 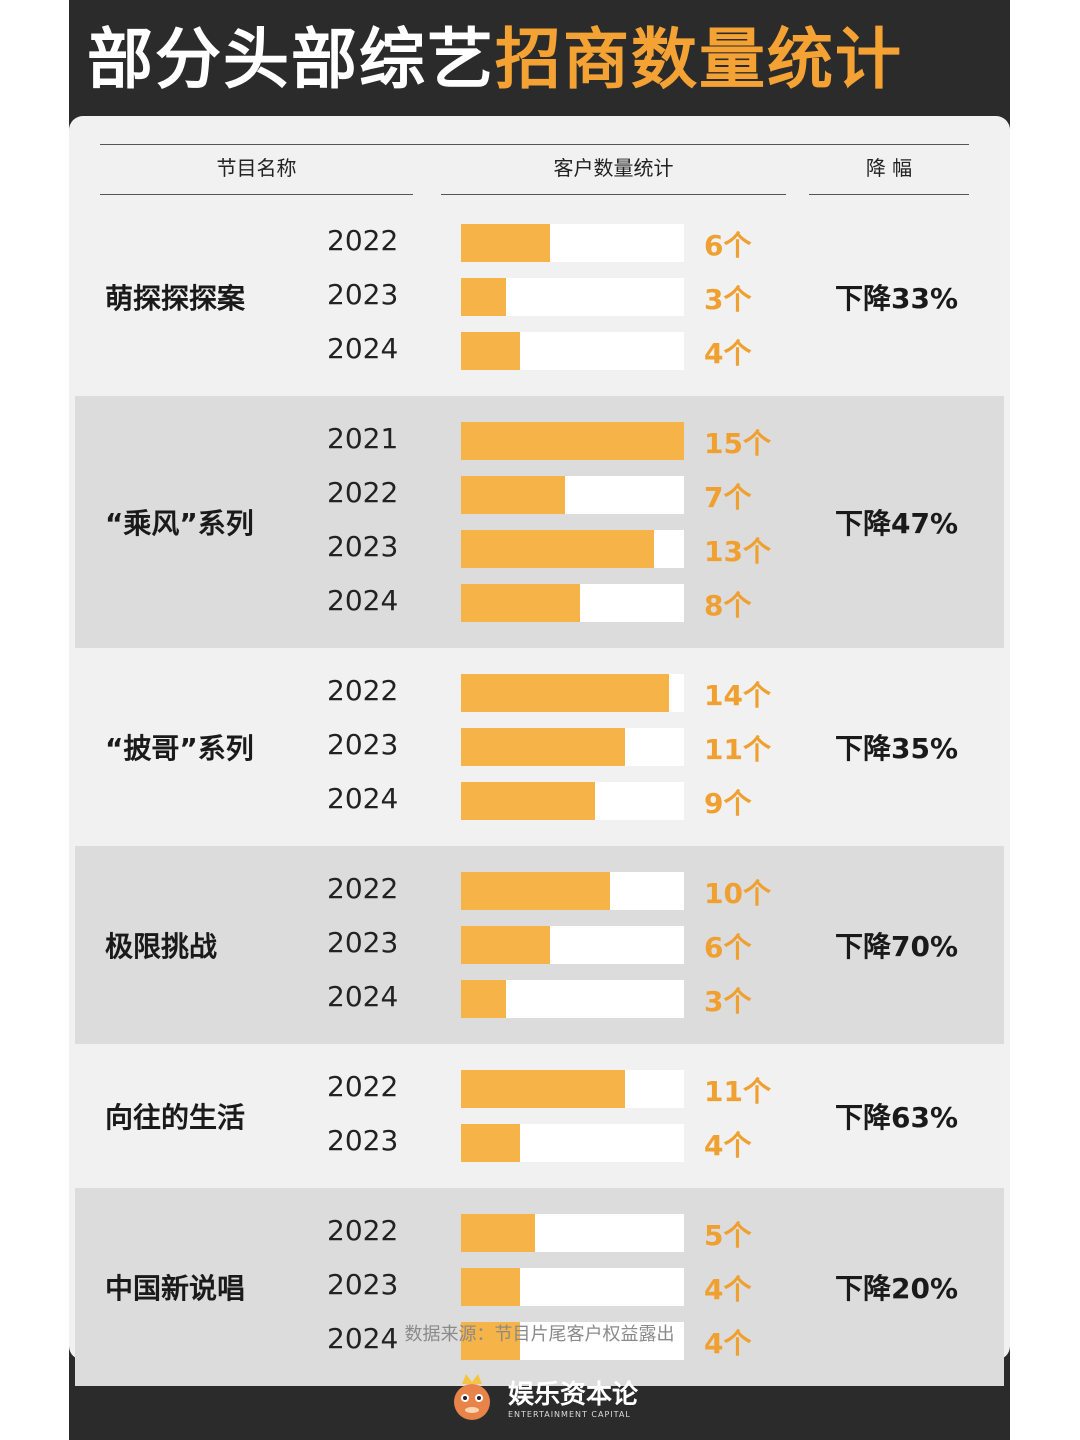 What do you see at coordinates (539, 1334) in the screenshot?
I see `source-note: 数据来源：节目片尾客户权益露出` at bounding box center [539, 1334].